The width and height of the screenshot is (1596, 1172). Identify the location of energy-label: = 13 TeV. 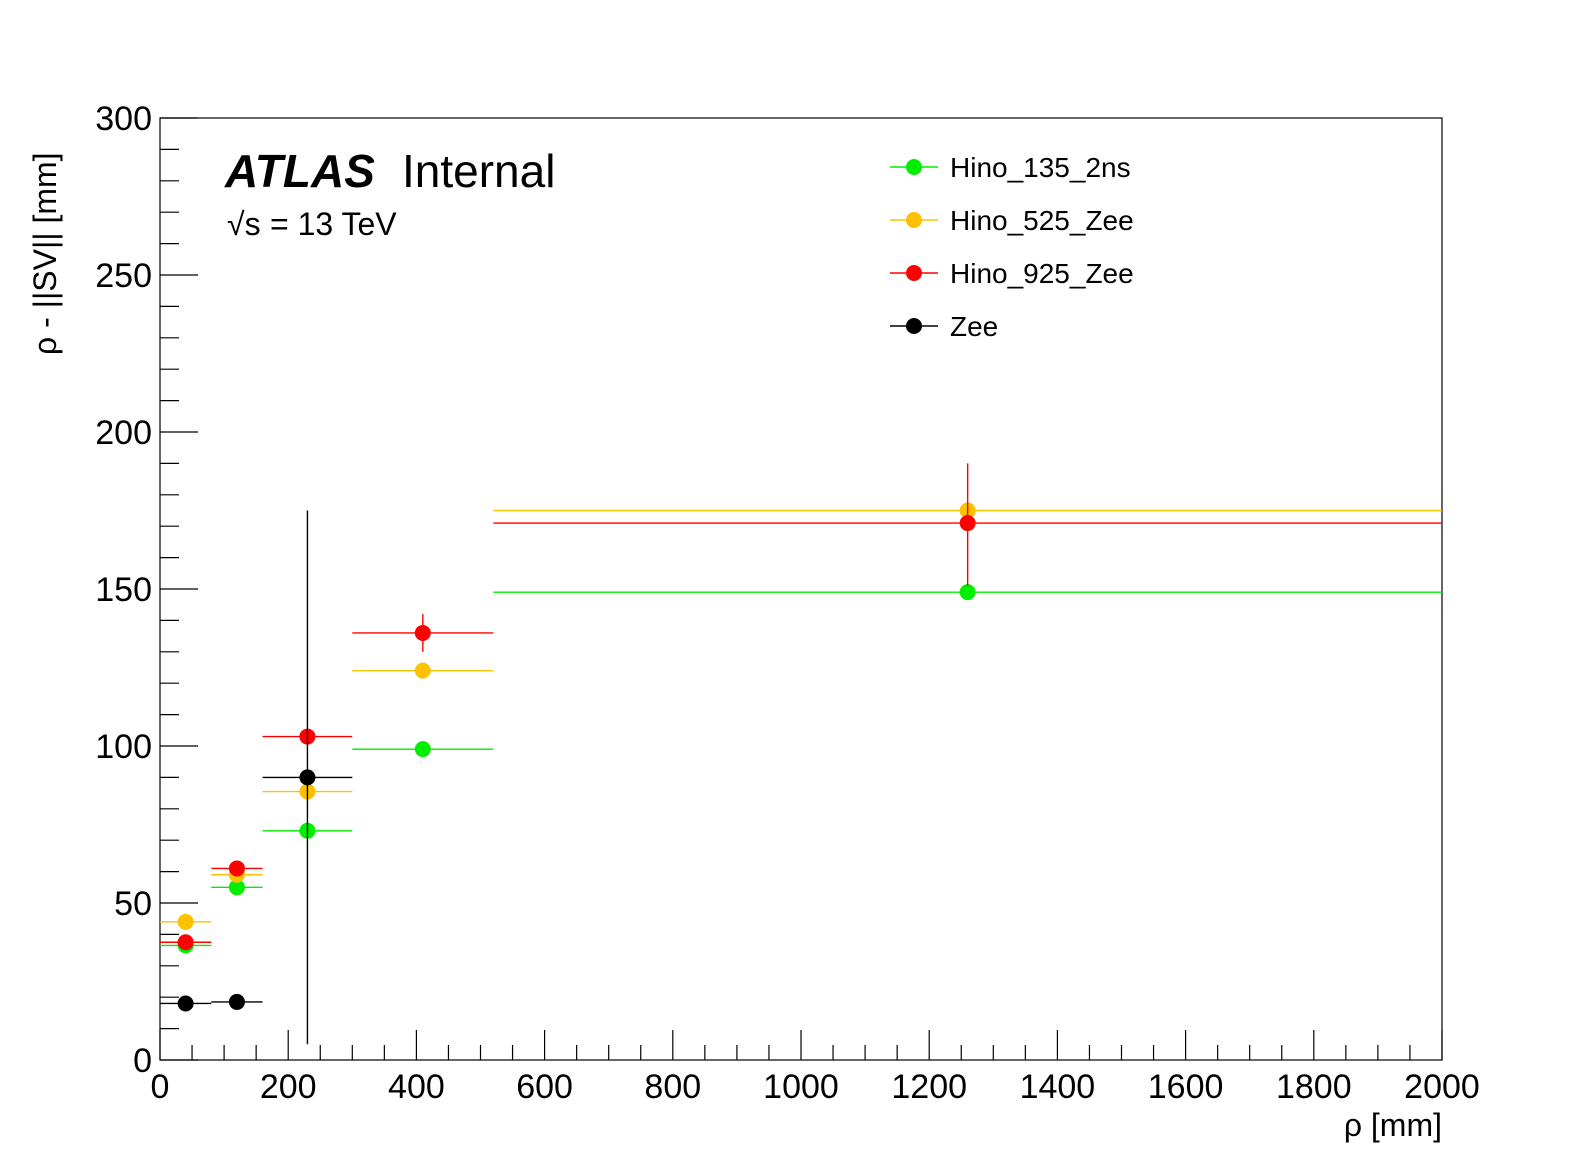
(333, 224).